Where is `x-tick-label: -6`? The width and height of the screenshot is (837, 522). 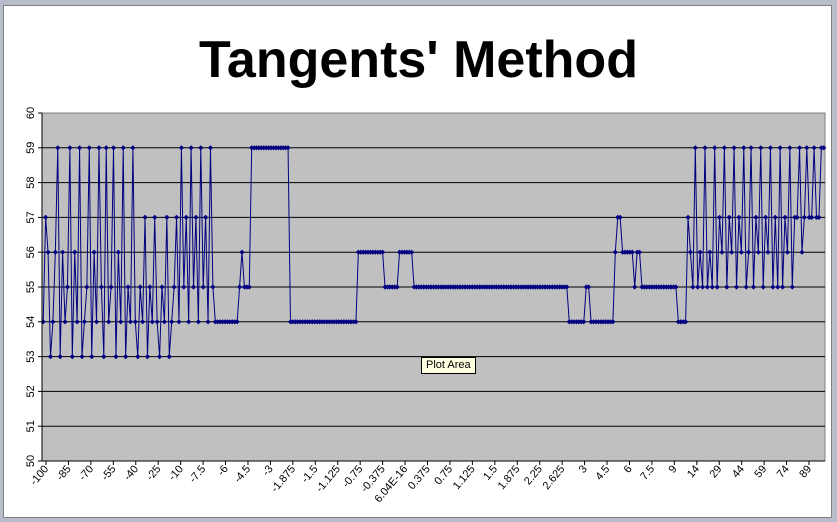
x-tick-label: -6 is located at coordinates (222, 470).